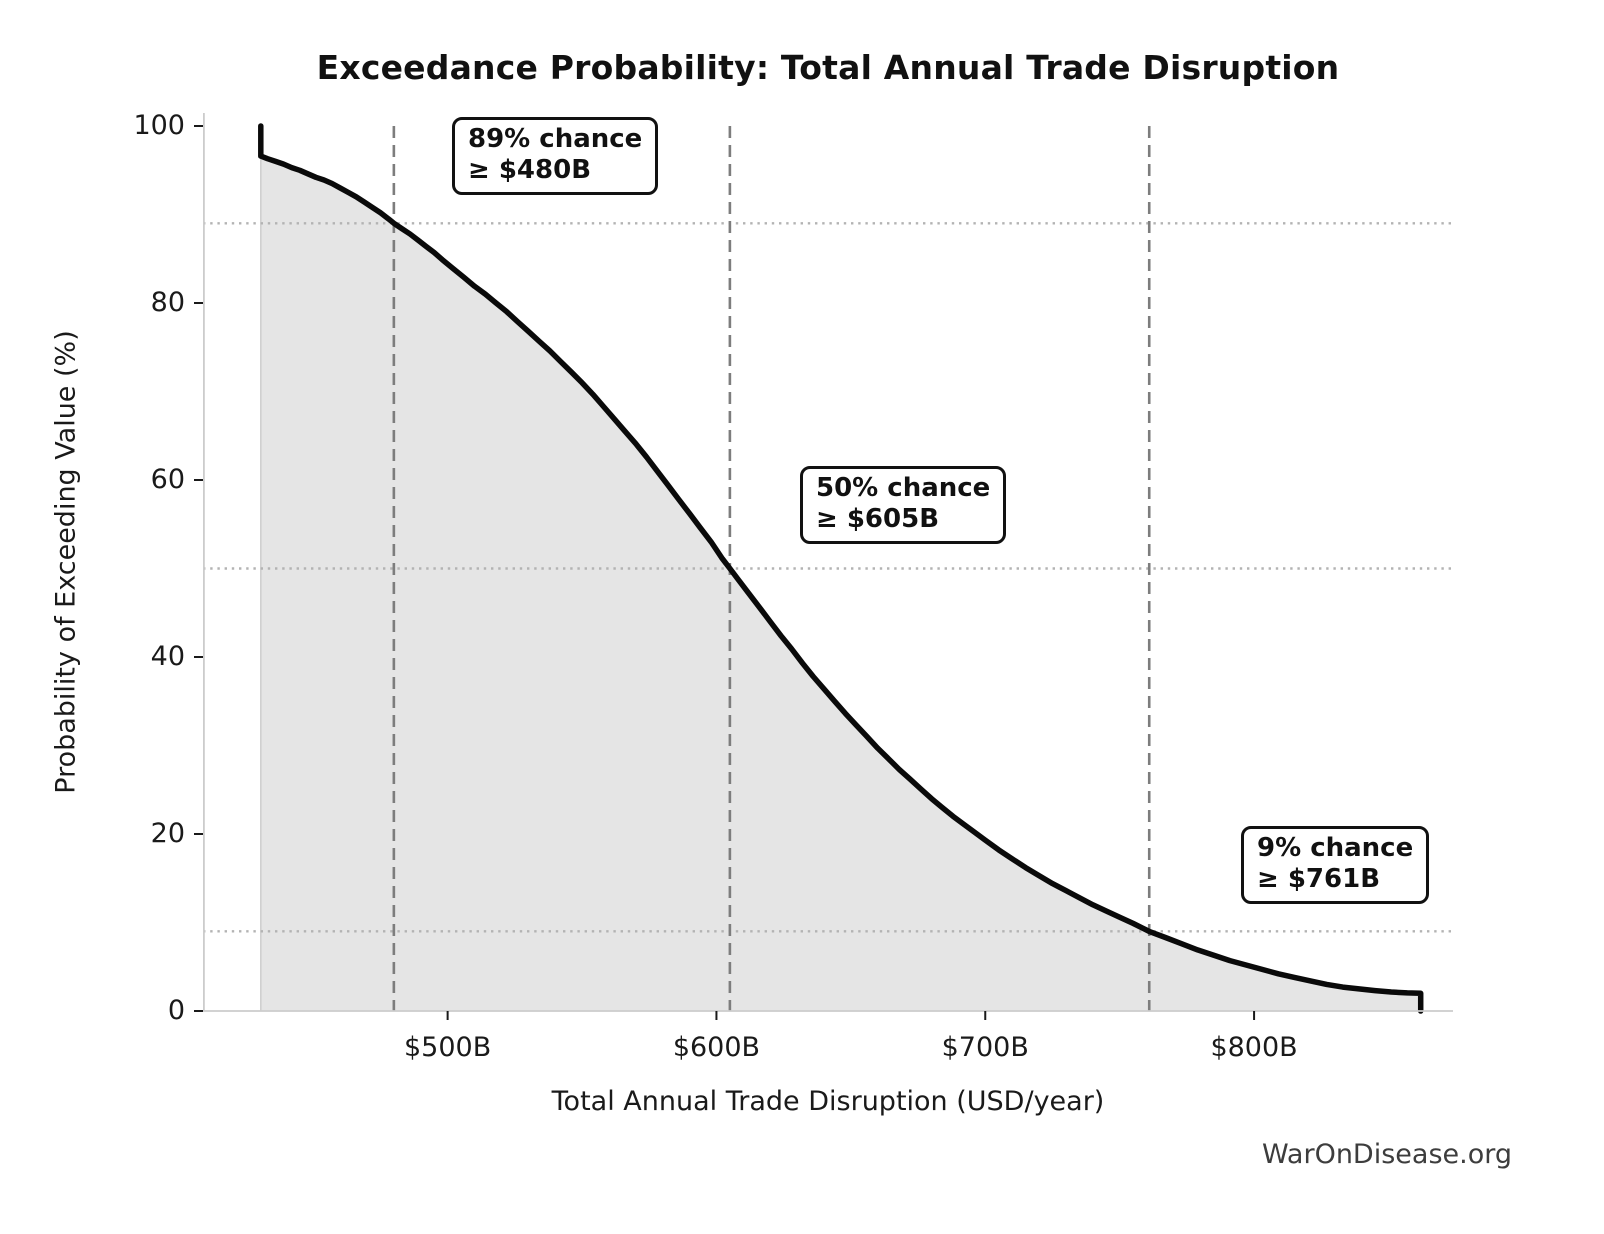  I want to click on attribution-text: WarOnDisease.org, so click(1386, 1154).